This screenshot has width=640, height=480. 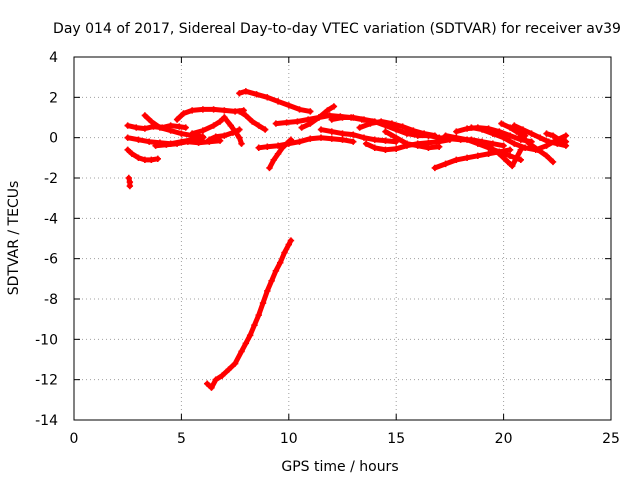 I want to click on series-s12, so click(x=275, y=101).